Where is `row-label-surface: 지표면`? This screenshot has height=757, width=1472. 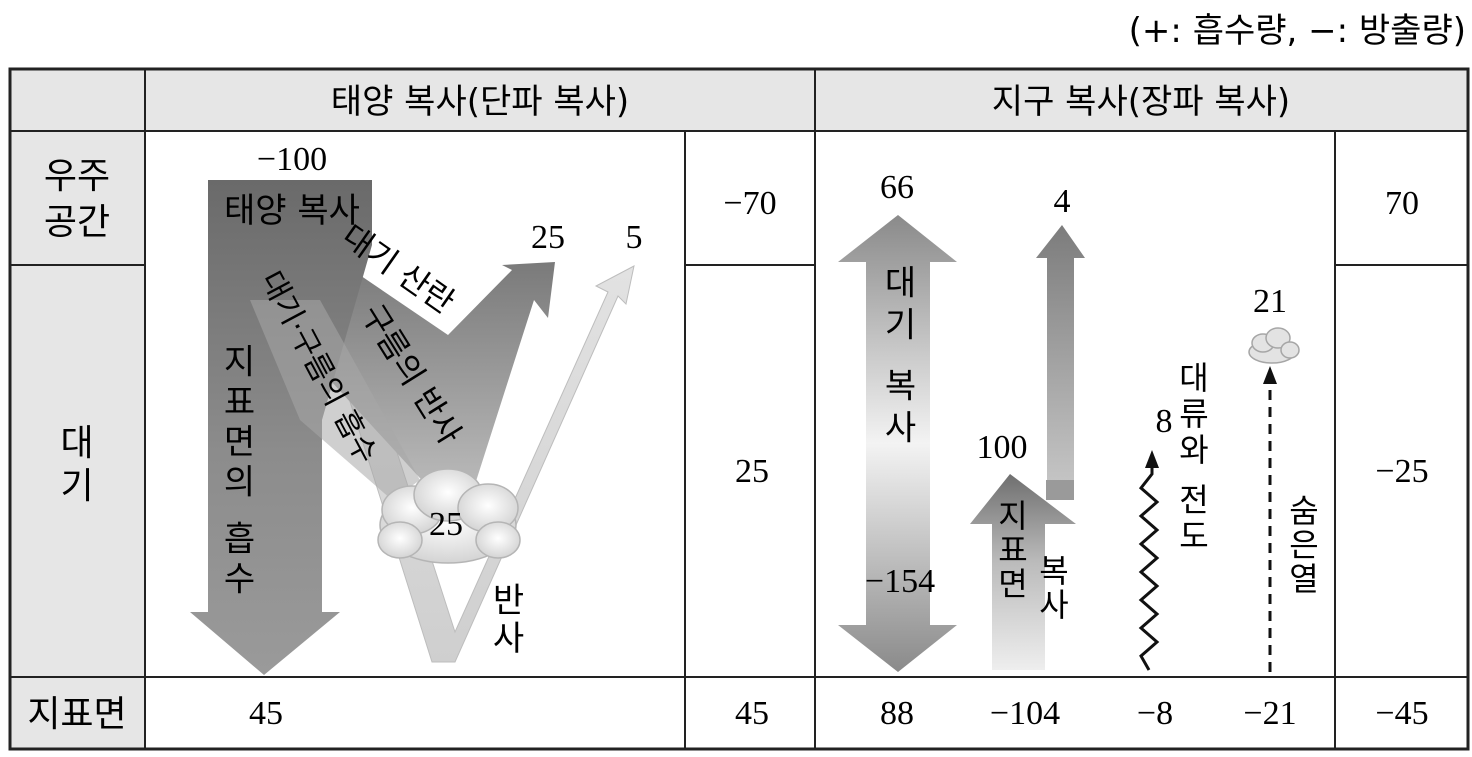
row-label-surface: 지표면 is located at coordinates (76, 714).